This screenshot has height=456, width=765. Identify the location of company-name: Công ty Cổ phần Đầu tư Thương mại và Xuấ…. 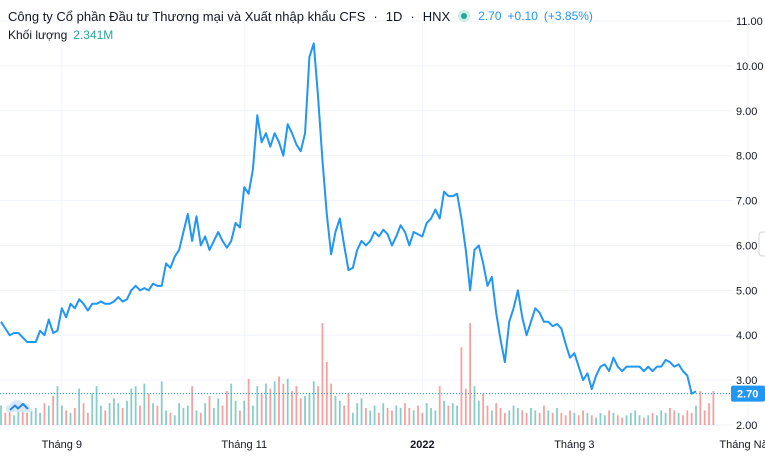
(187, 16).